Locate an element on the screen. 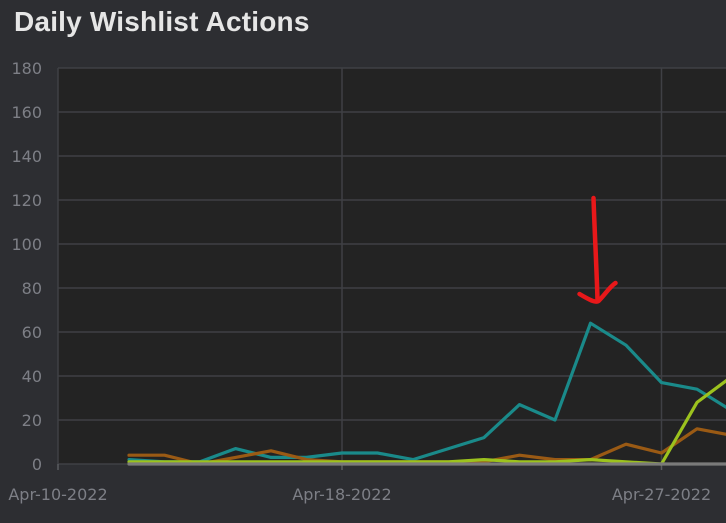 Image resolution: width=726 pixels, height=523 pixels. x-tick-label: Apr-27-2022 is located at coordinates (661, 494).